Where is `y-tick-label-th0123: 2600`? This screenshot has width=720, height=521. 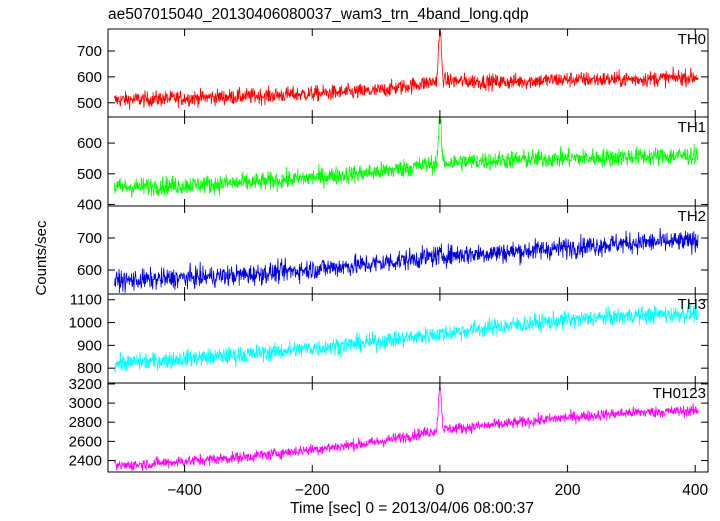
y-tick-label-th0123: 2600 is located at coordinates (85, 441).